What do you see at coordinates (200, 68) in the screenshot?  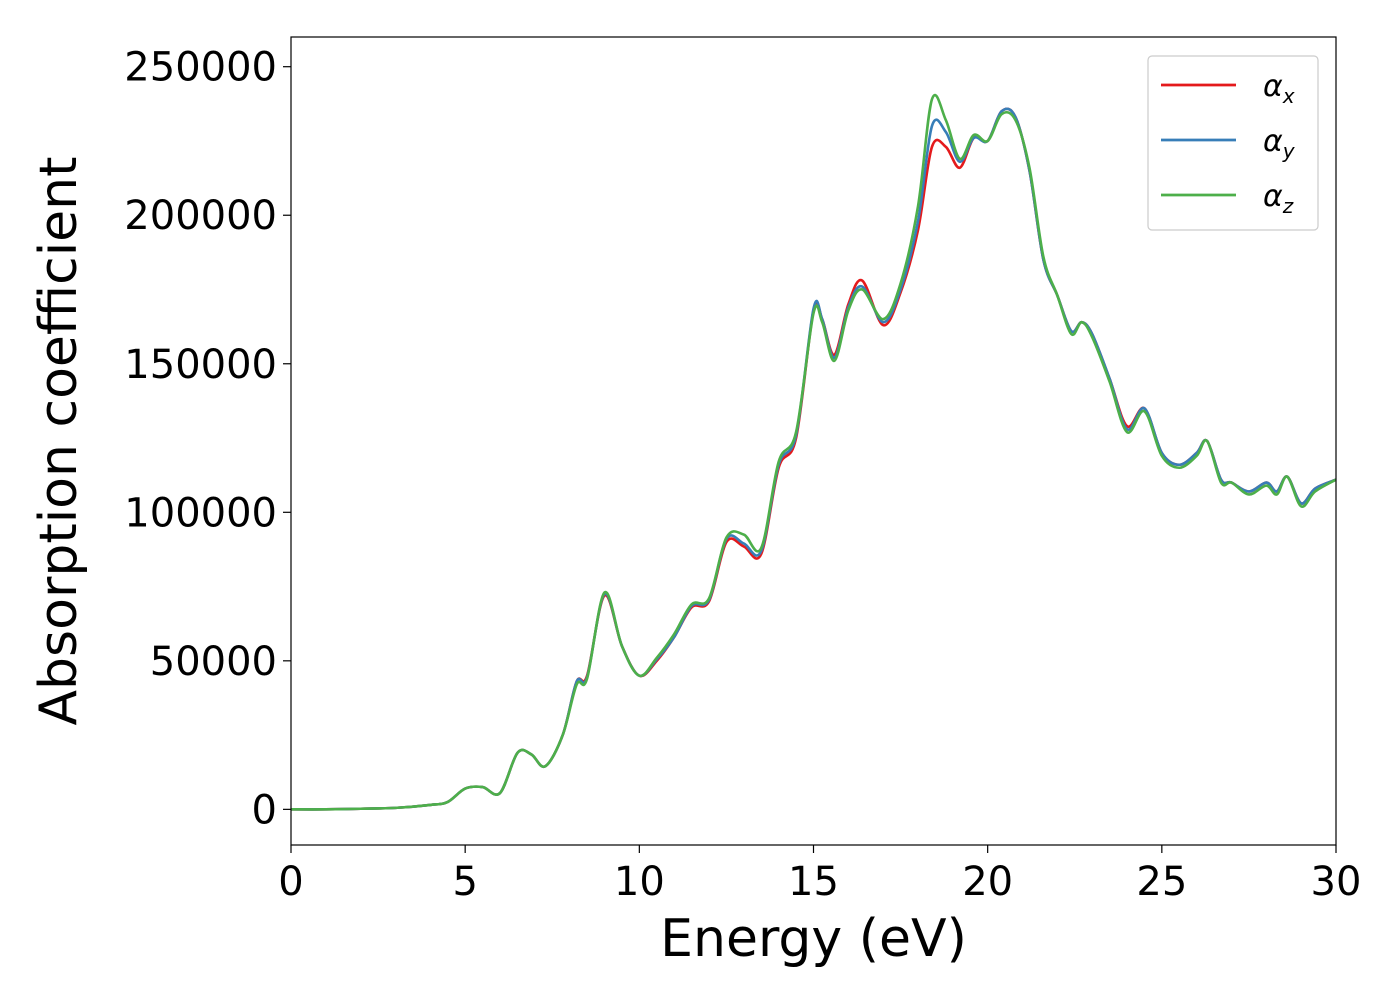 I see `y-tick-label: 250000` at bounding box center [200, 68].